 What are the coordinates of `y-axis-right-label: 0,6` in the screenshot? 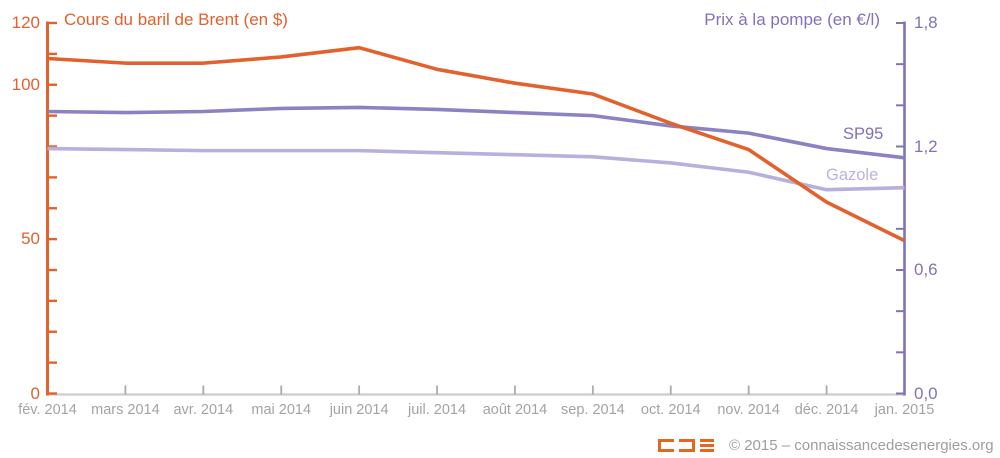 It's located at (926, 269).